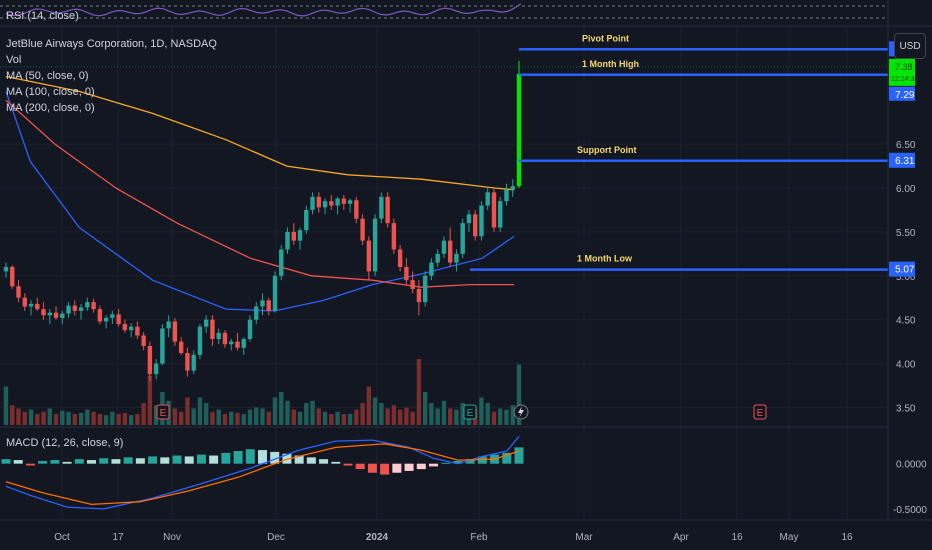 The width and height of the screenshot is (932, 550). Describe the element at coordinates (461, 412) in the screenshot. I see `earnings-markers: E E E` at that location.